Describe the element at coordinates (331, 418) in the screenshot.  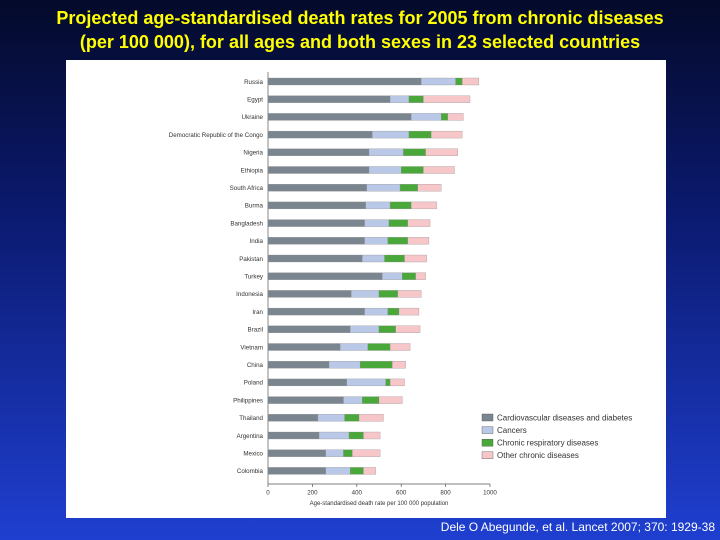
I see `bar-thailand-cancers` at that location.